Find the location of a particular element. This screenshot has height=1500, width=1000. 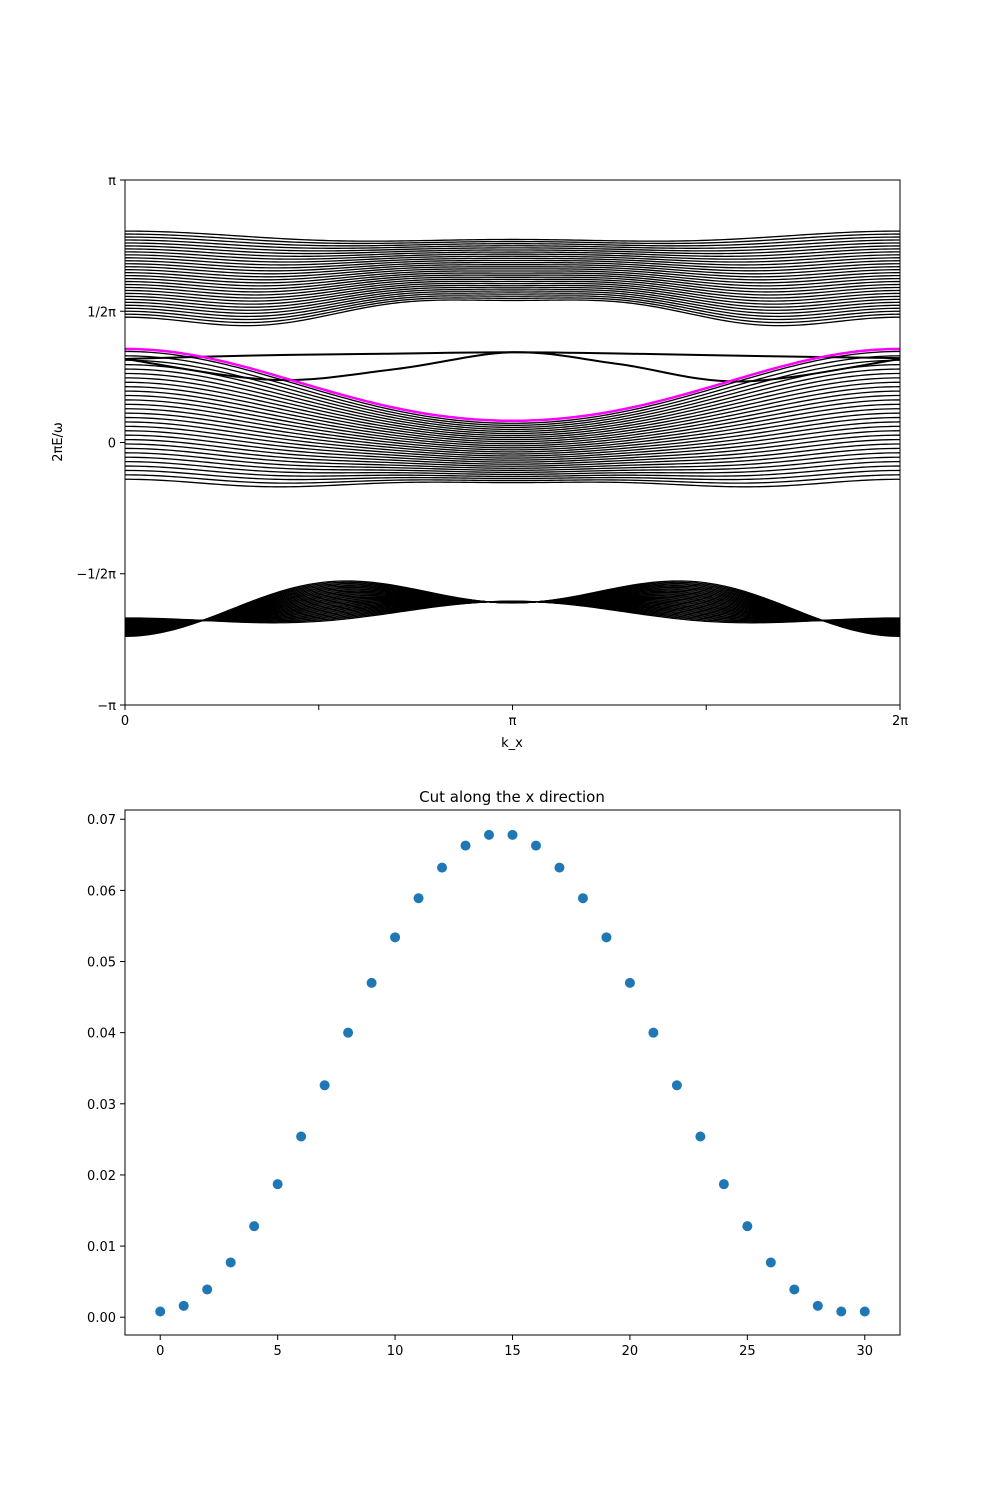

top-x-tick-label-2: π is located at coordinates (513, 721).